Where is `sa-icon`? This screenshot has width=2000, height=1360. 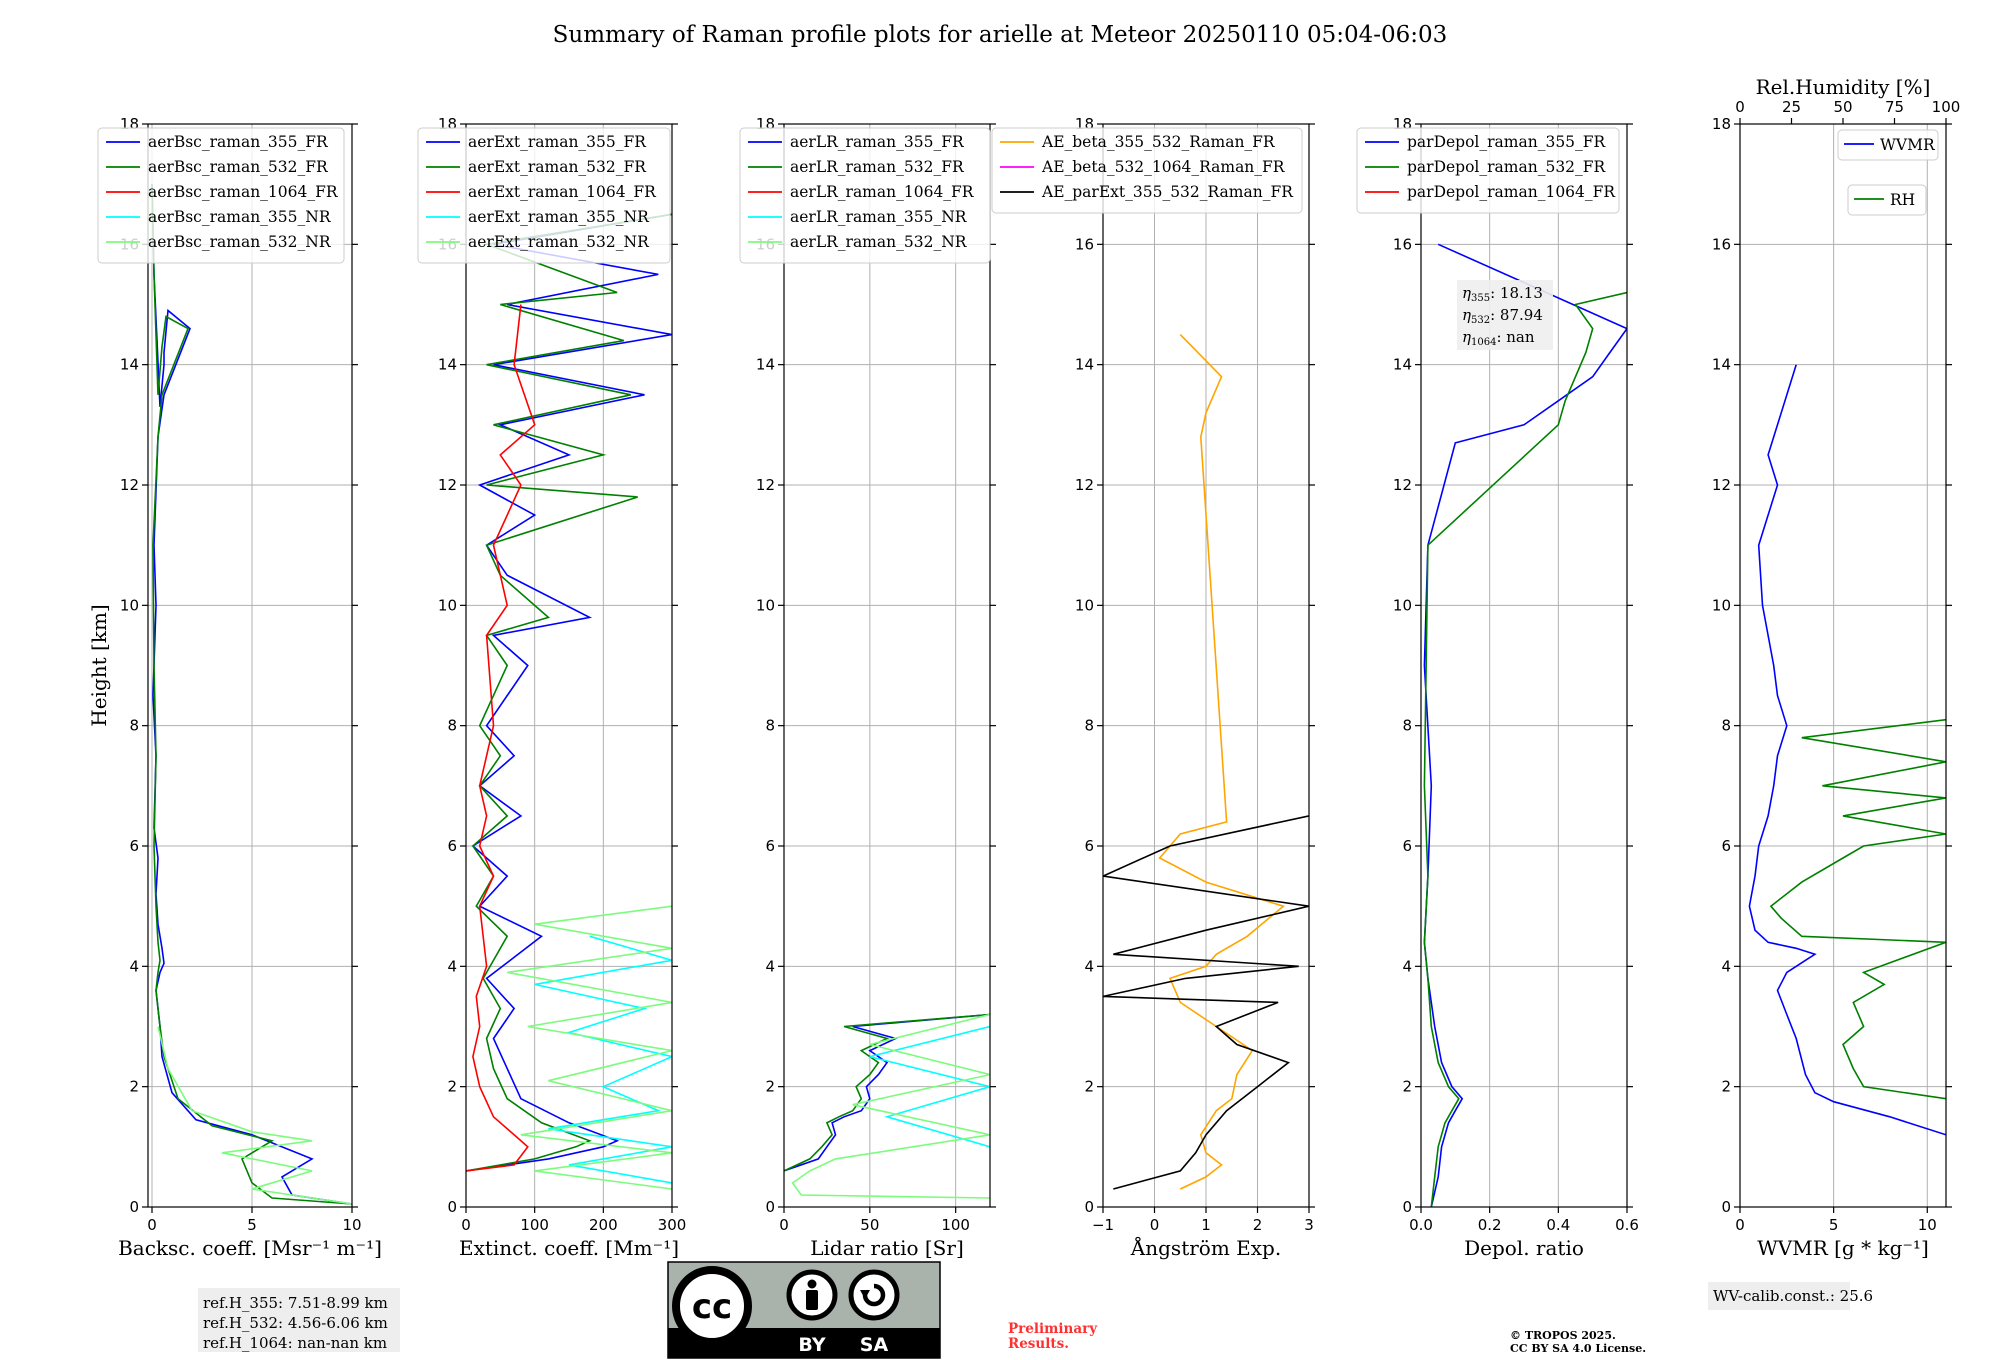 sa-icon is located at coordinates (874, 1295).